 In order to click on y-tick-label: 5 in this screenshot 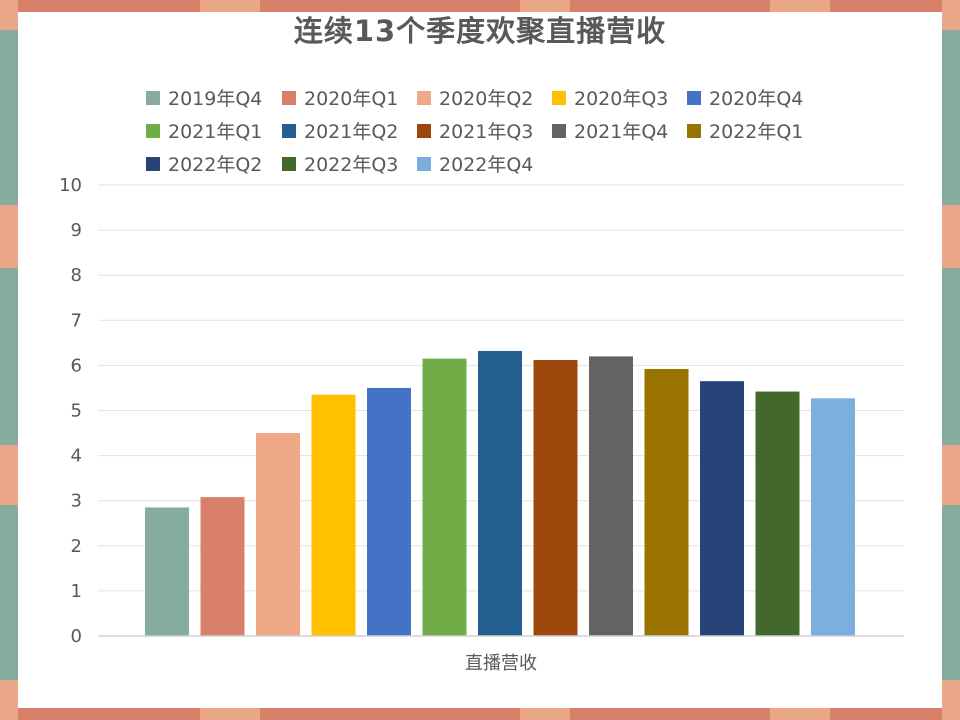, I will do `click(76, 411)`.